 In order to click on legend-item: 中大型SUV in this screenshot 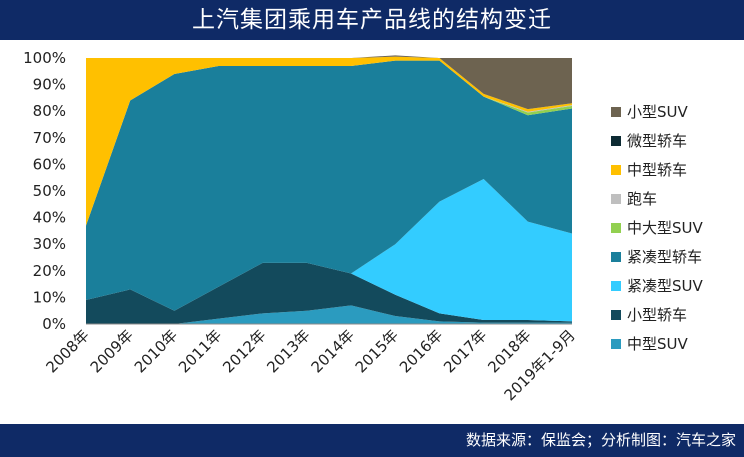, I will do `click(676, 227)`.